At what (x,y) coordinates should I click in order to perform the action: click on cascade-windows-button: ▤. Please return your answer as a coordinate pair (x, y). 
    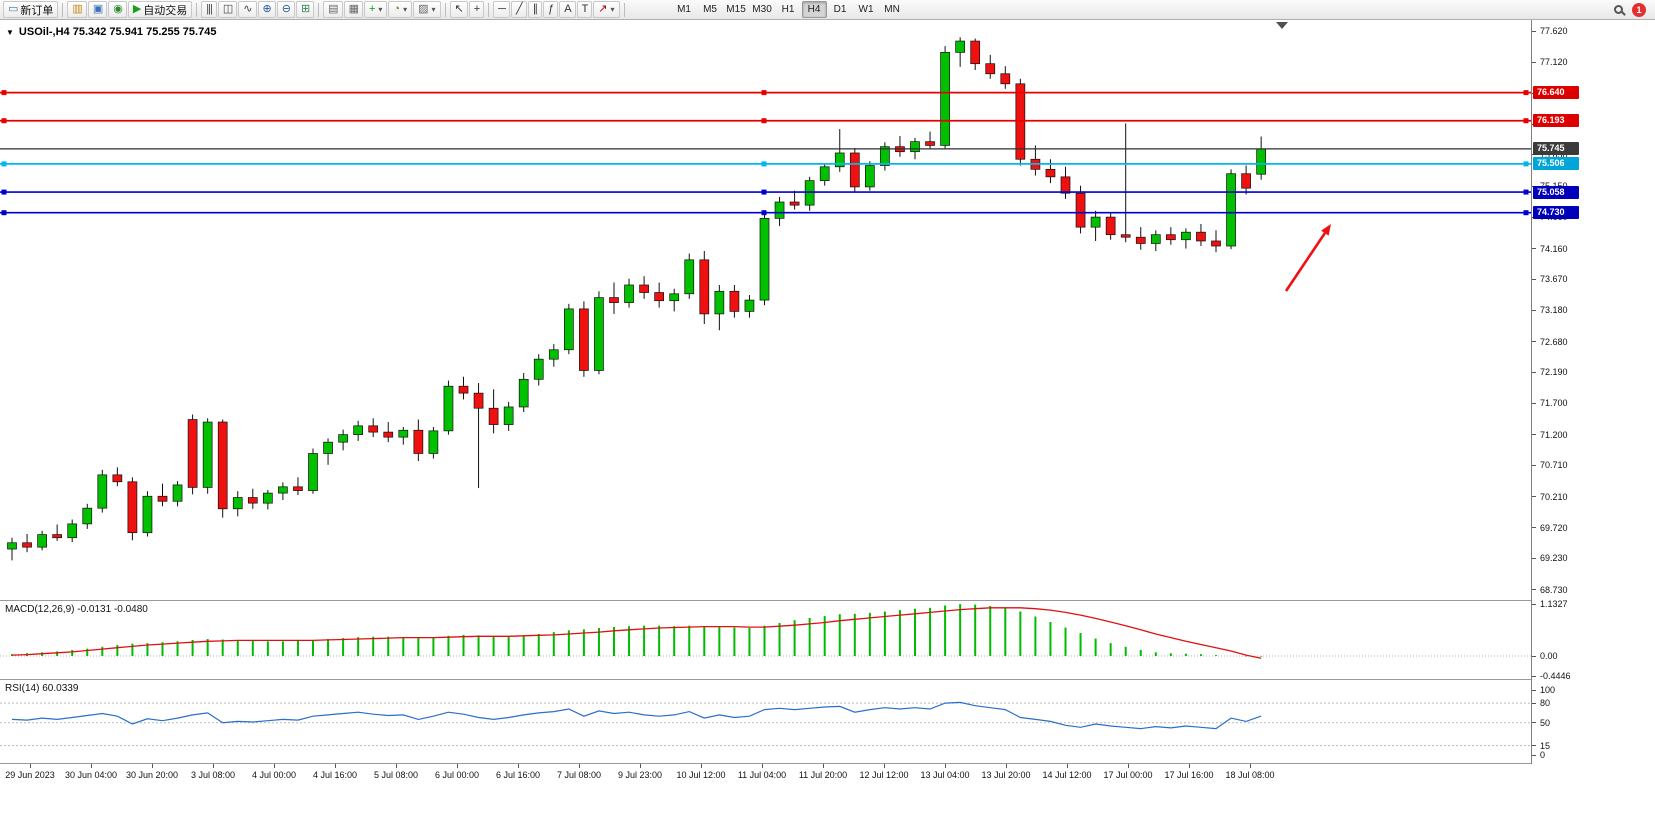
    Looking at the image, I should click on (333, 9).